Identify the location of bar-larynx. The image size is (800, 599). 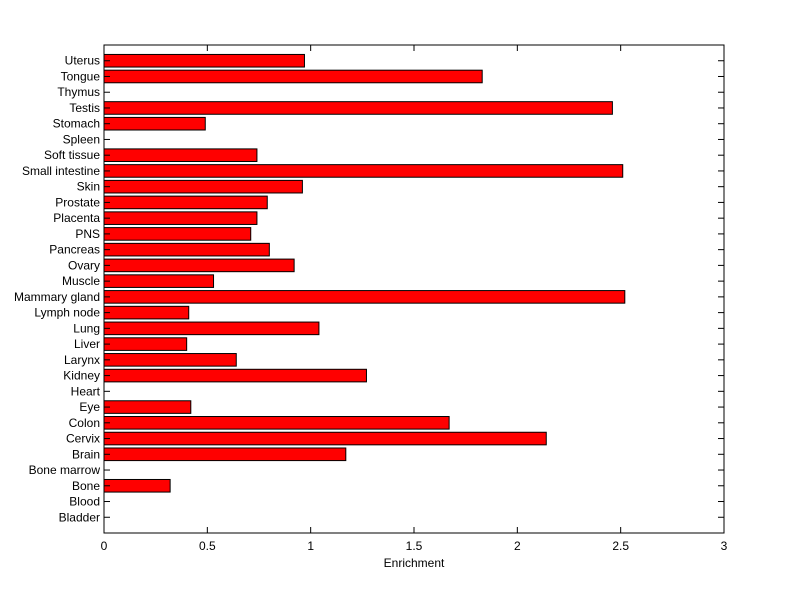
(170, 360).